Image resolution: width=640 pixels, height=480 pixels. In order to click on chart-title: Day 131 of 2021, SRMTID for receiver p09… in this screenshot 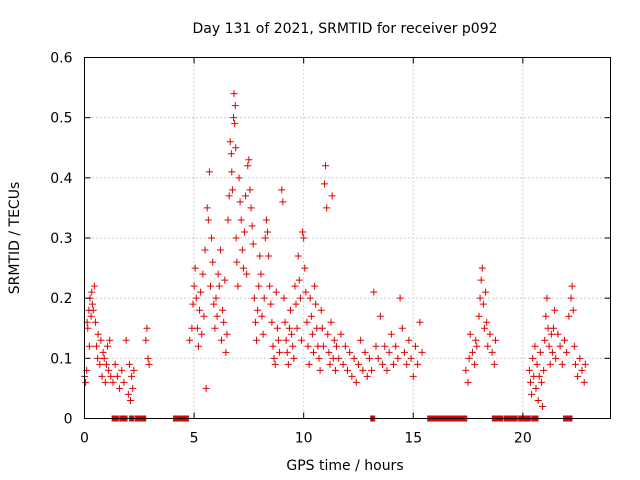, I will do `click(344, 29)`.